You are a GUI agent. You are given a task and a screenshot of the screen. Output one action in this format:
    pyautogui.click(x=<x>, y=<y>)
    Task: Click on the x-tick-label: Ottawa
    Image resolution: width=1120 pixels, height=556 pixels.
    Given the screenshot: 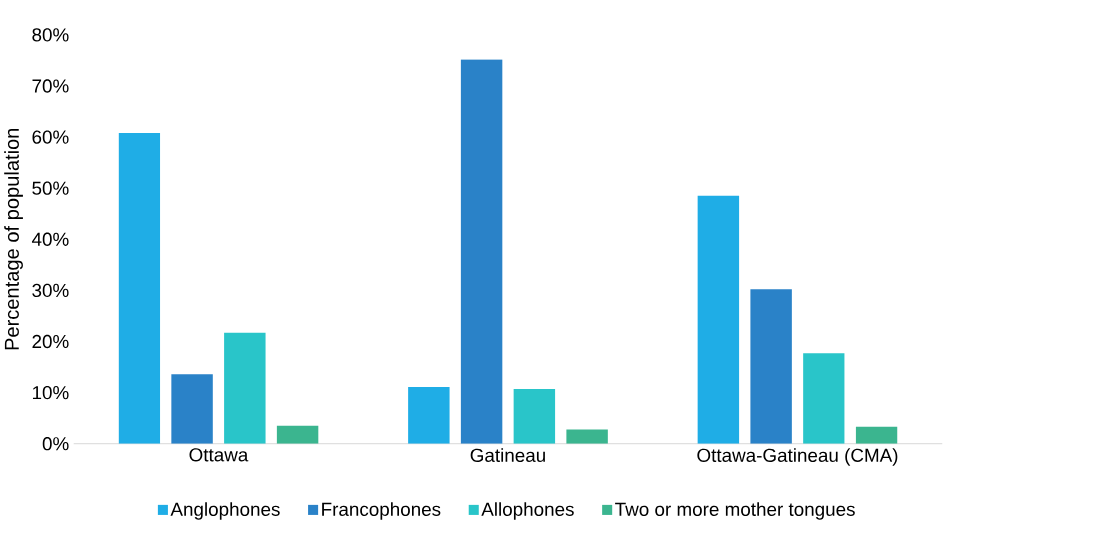 What is the action you would take?
    pyautogui.click(x=219, y=455)
    